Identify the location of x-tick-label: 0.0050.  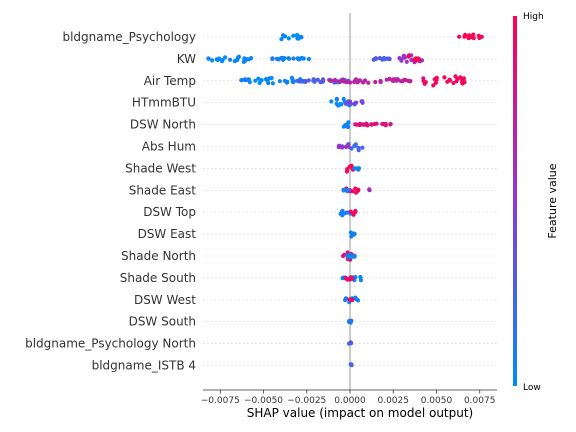
(437, 401).